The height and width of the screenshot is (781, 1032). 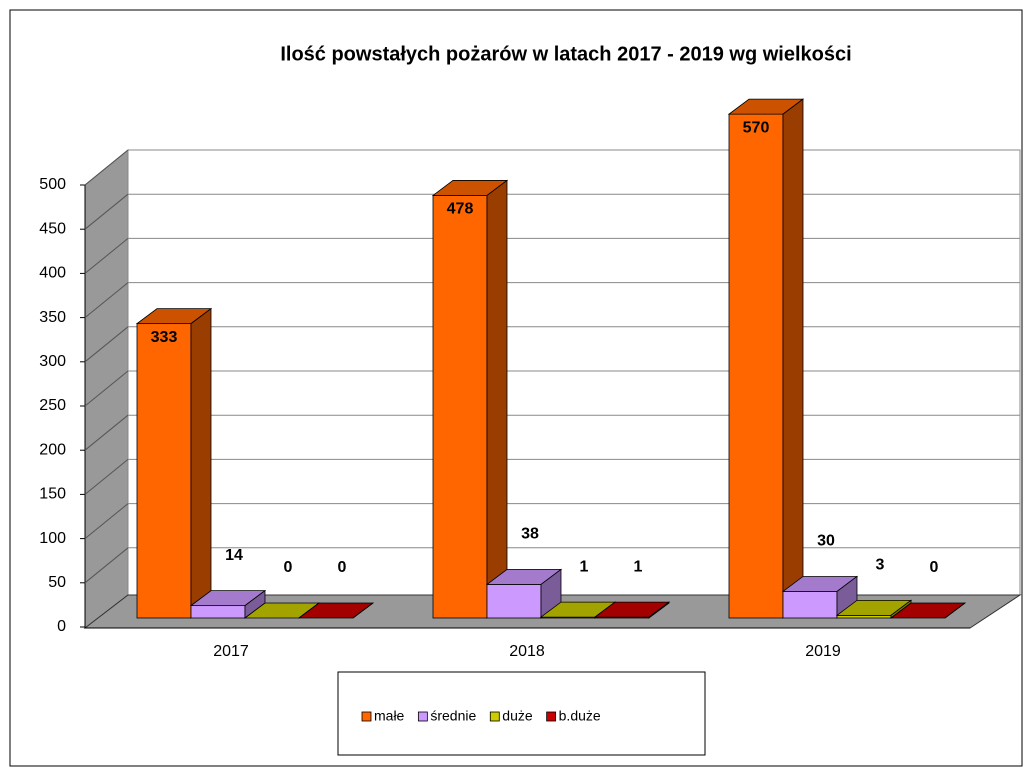 I want to click on data-label: 478, so click(x=460, y=209).